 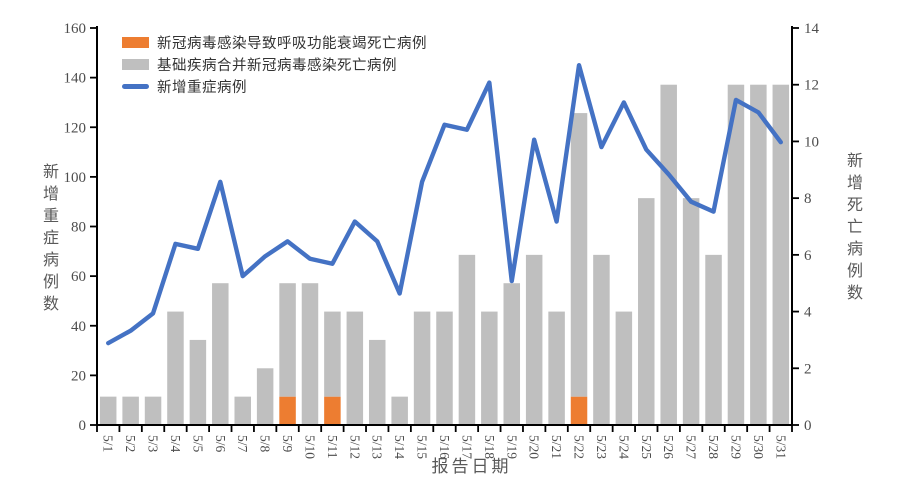 What do you see at coordinates (808, 426) in the screenshot?
I see `right-axis-tick-label: 0` at bounding box center [808, 426].